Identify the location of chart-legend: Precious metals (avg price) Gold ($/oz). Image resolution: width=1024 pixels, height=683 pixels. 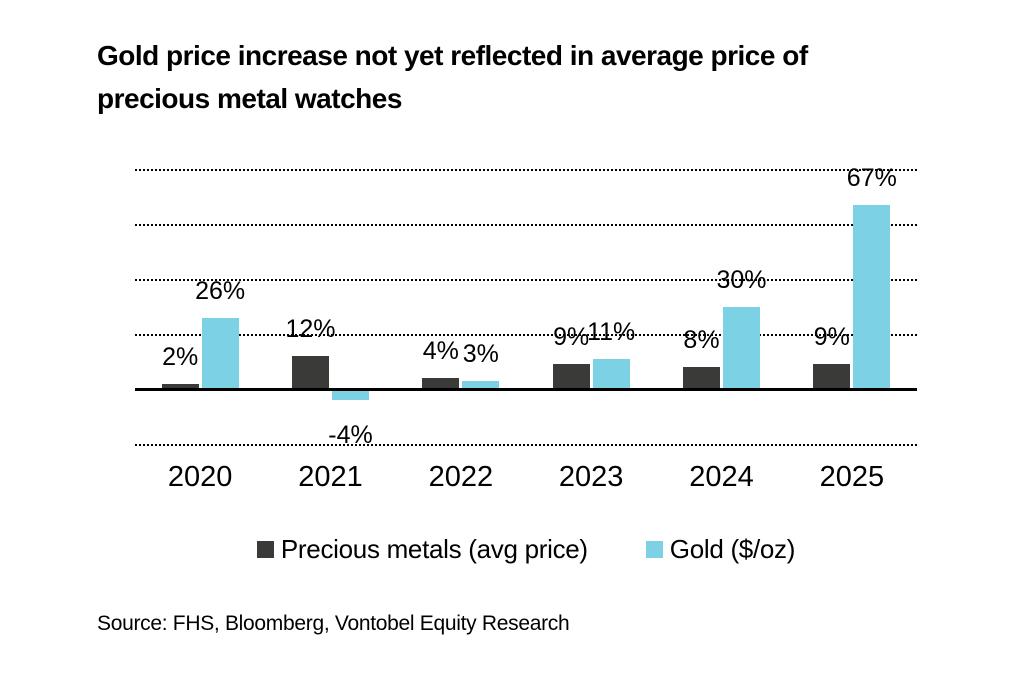
(526, 549).